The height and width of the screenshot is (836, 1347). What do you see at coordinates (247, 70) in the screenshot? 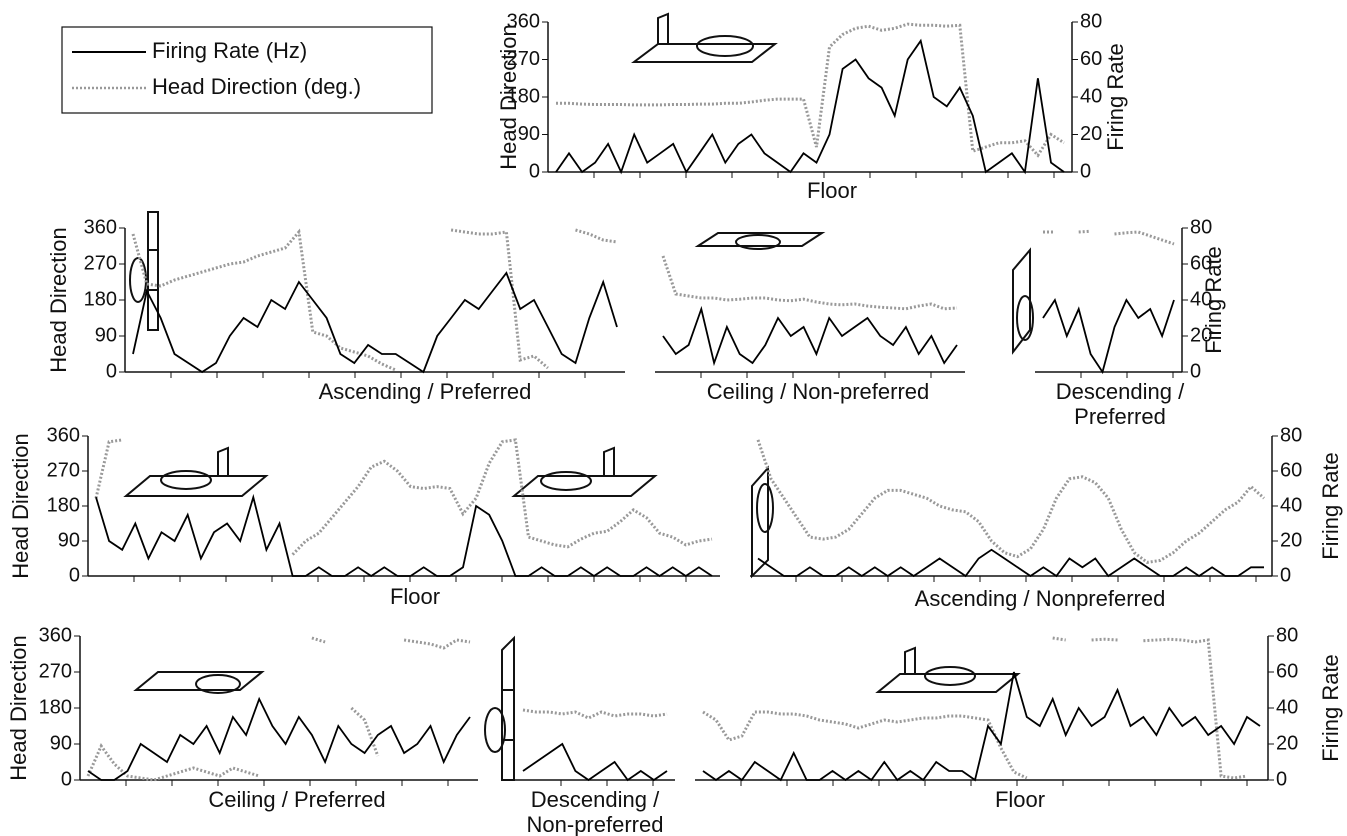
I see `legend-box` at bounding box center [247, 70].